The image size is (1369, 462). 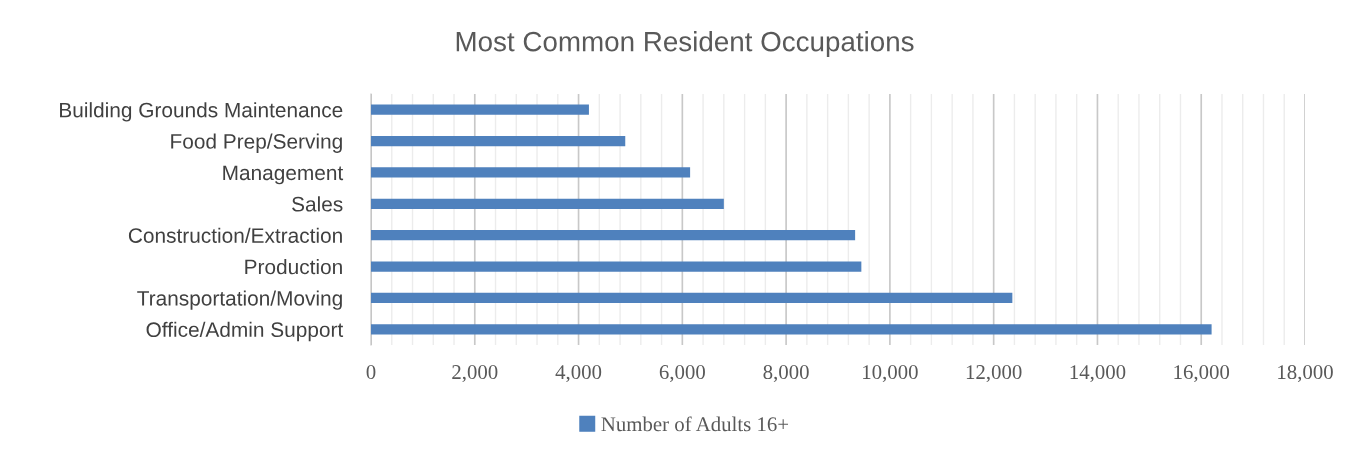 I want to click on x-tick-label: 12,000, so click(x=994, y=374).